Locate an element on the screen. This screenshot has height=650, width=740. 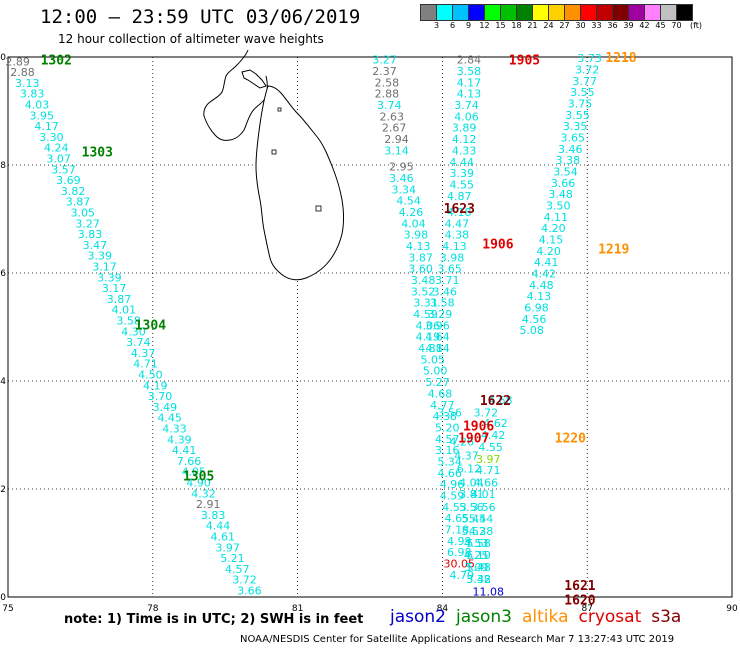
wave-height-value: 4.61 is located at coordinates (223, 537).